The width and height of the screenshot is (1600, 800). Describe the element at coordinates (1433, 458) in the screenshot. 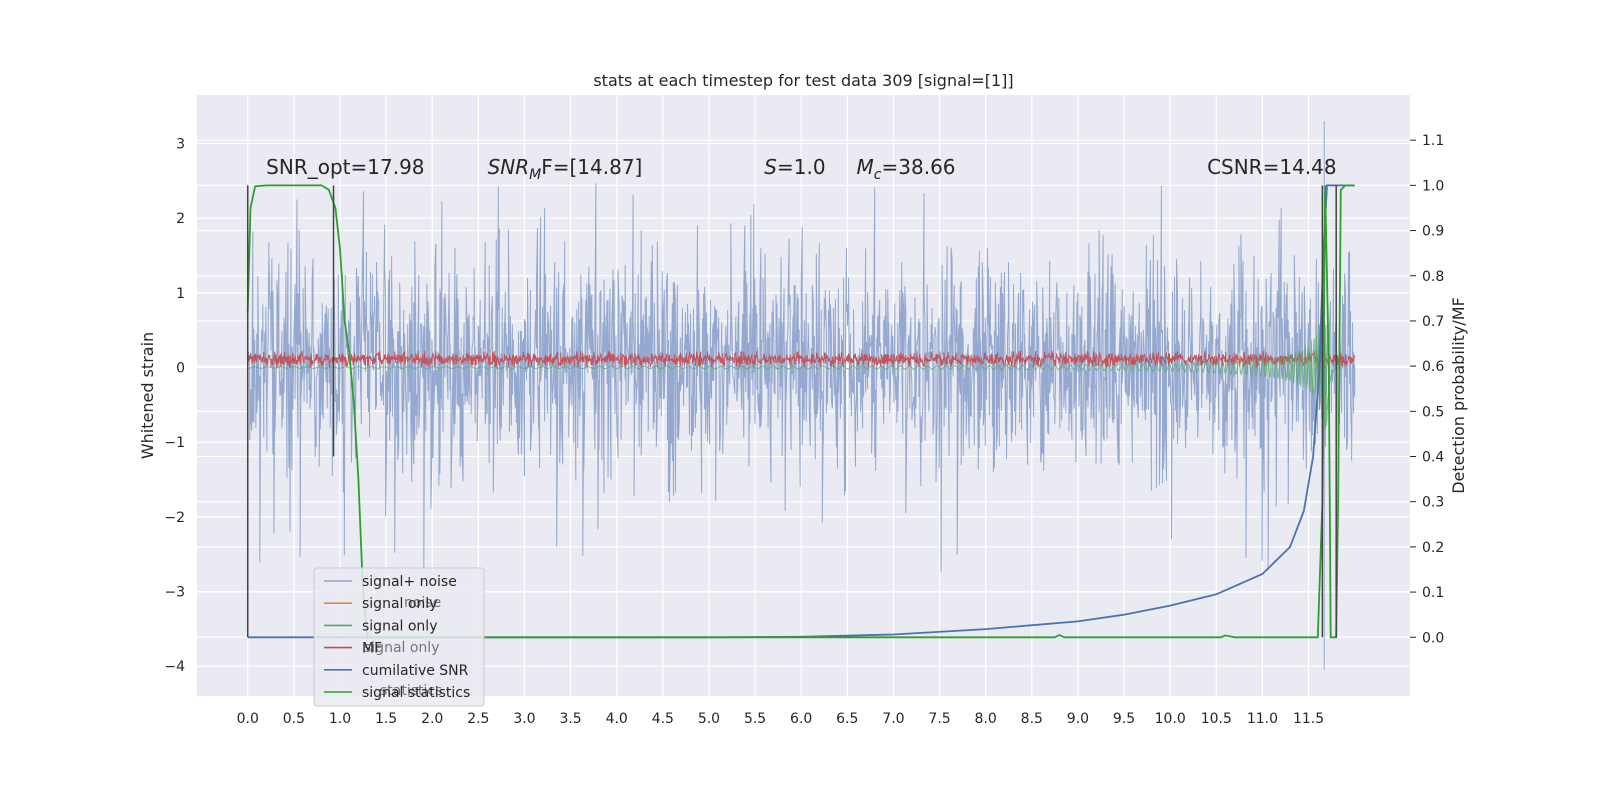

I see `y2-tick-label: 0.4` at that location.